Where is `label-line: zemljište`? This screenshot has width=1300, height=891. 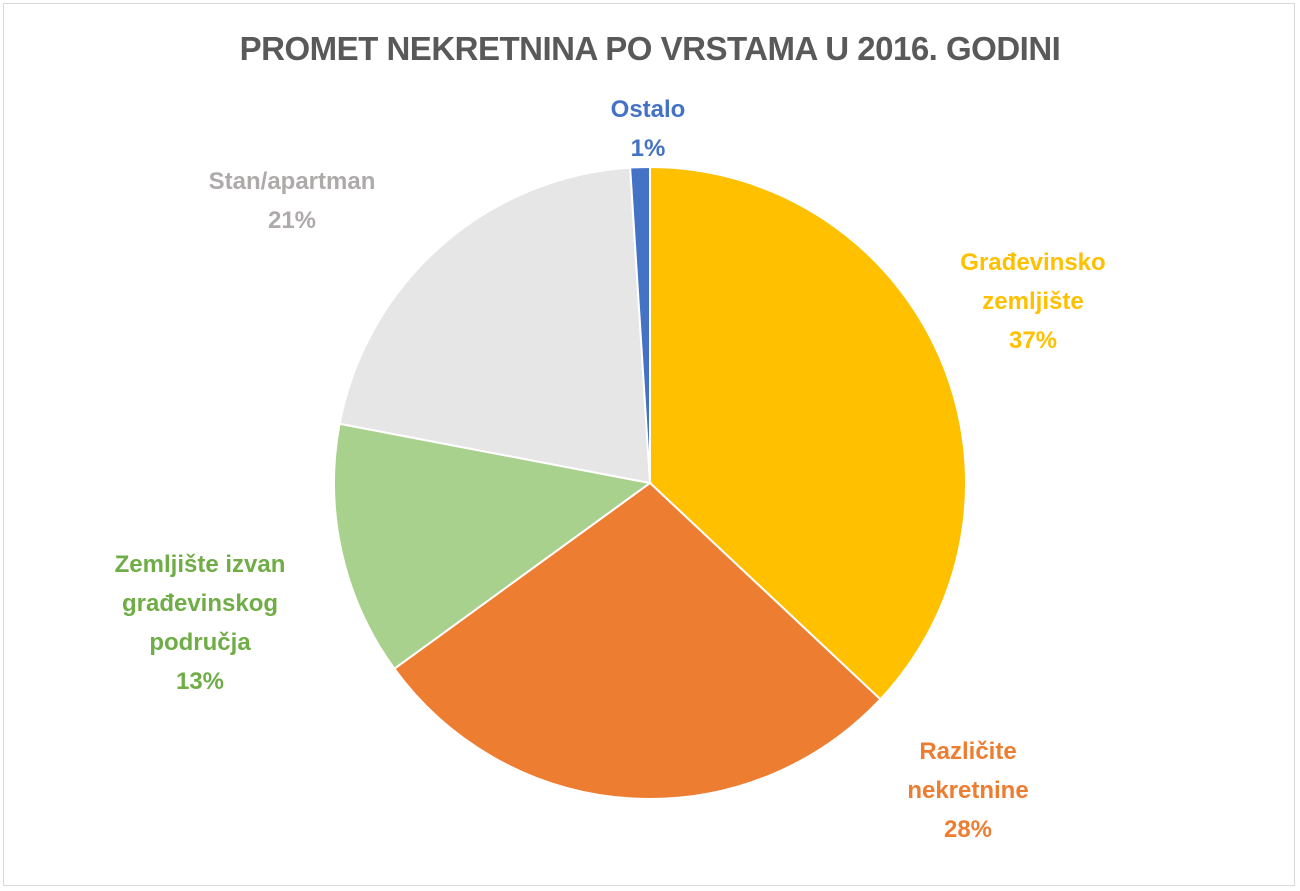
label-line: zemljište is located at coordinates (1033, 301).